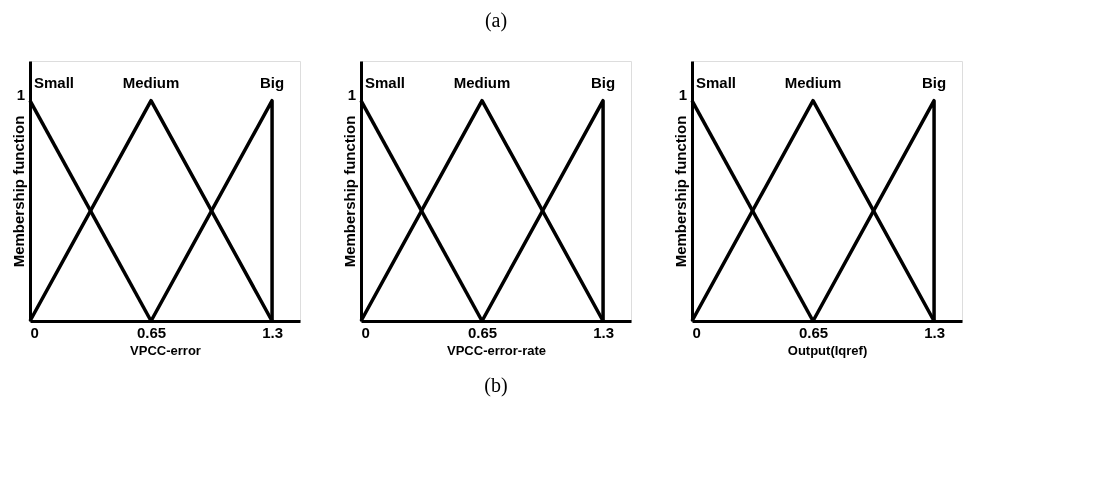 The height and width of the screenshot is (500, 1119). Describe the element at coordinates (496, 350) in the screenshot. I see `x-axis-title: VPCC-error-rate` at that location.